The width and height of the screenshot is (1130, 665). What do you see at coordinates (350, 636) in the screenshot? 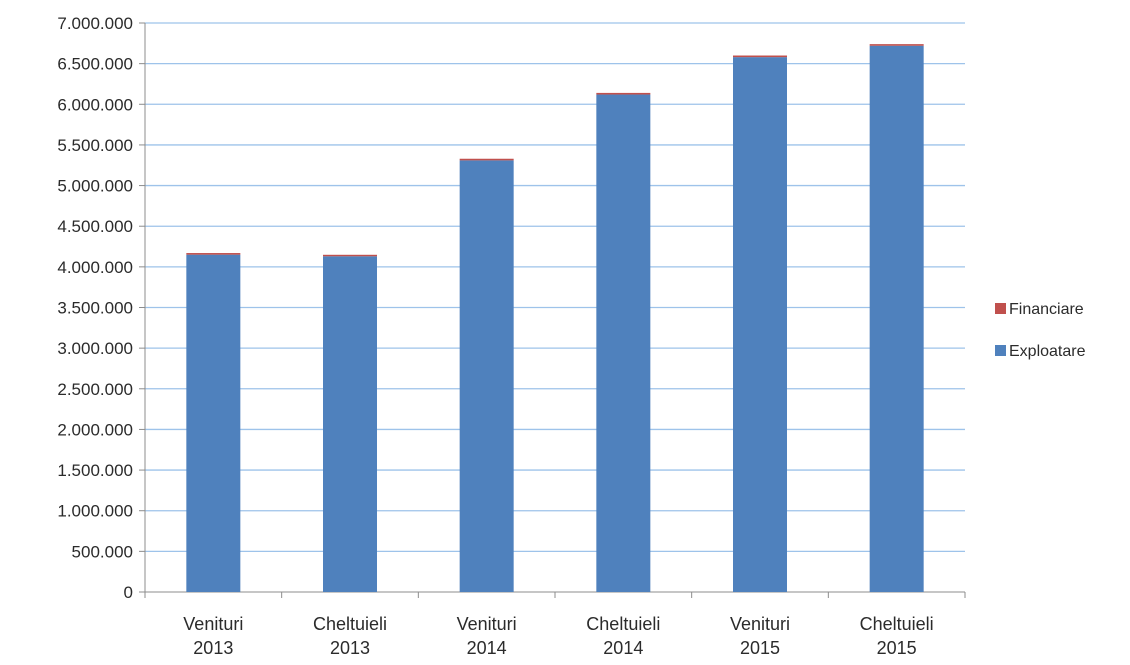
I see `x-tick-label: Cheltuieli 2013` at bounding box center [350, 636].